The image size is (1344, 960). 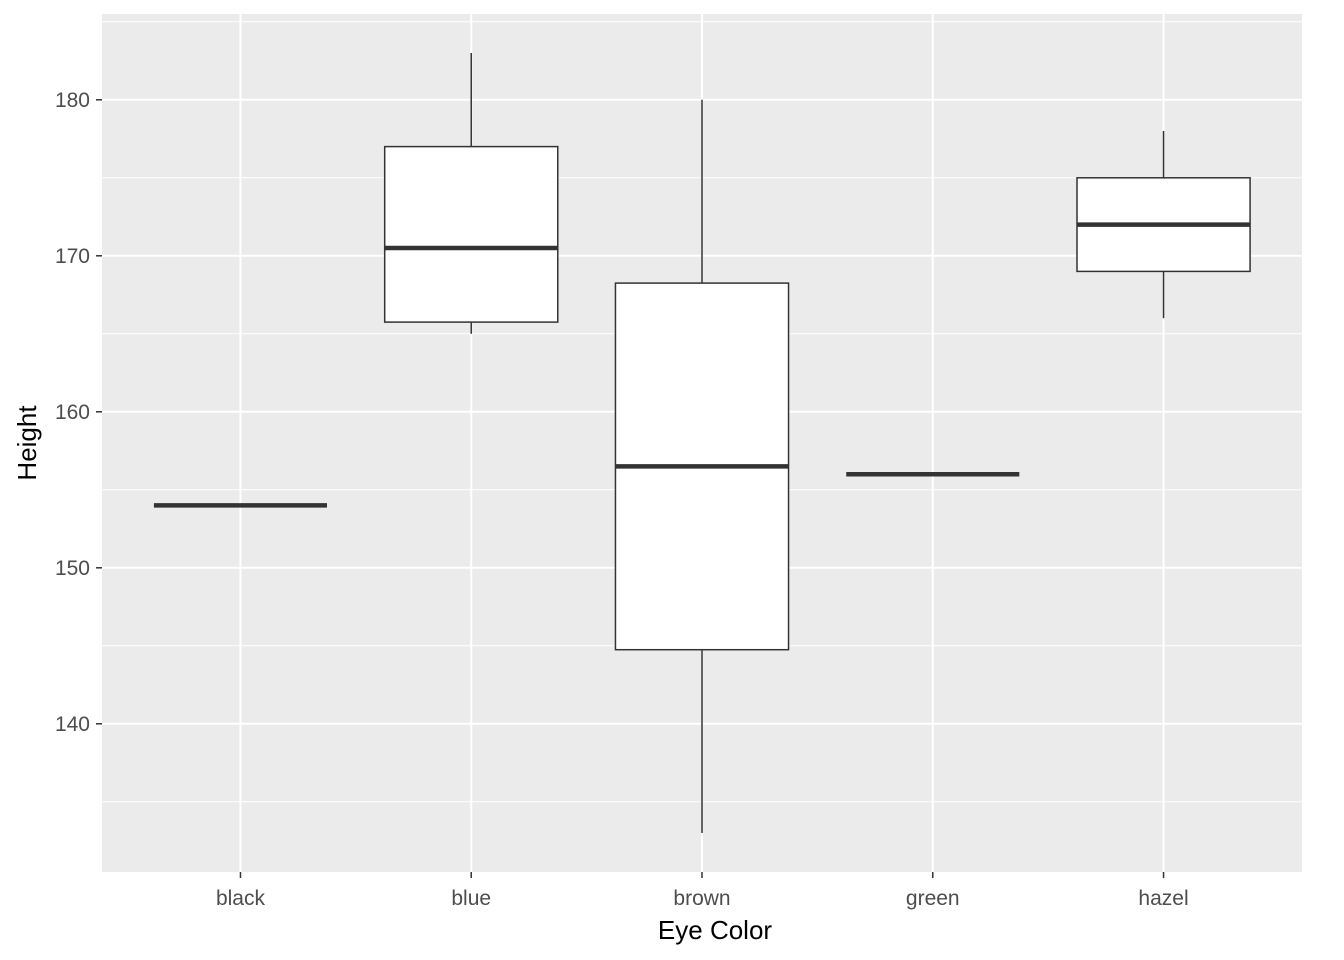 I want to click on x-axis-title: Eye Color, so click(x=715, y=930).